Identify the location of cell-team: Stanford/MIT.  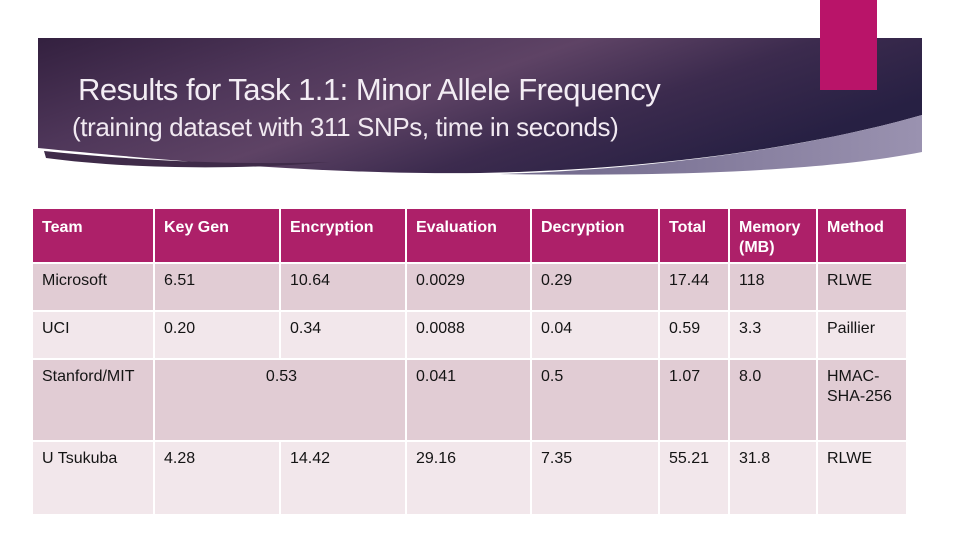
(93, 400).